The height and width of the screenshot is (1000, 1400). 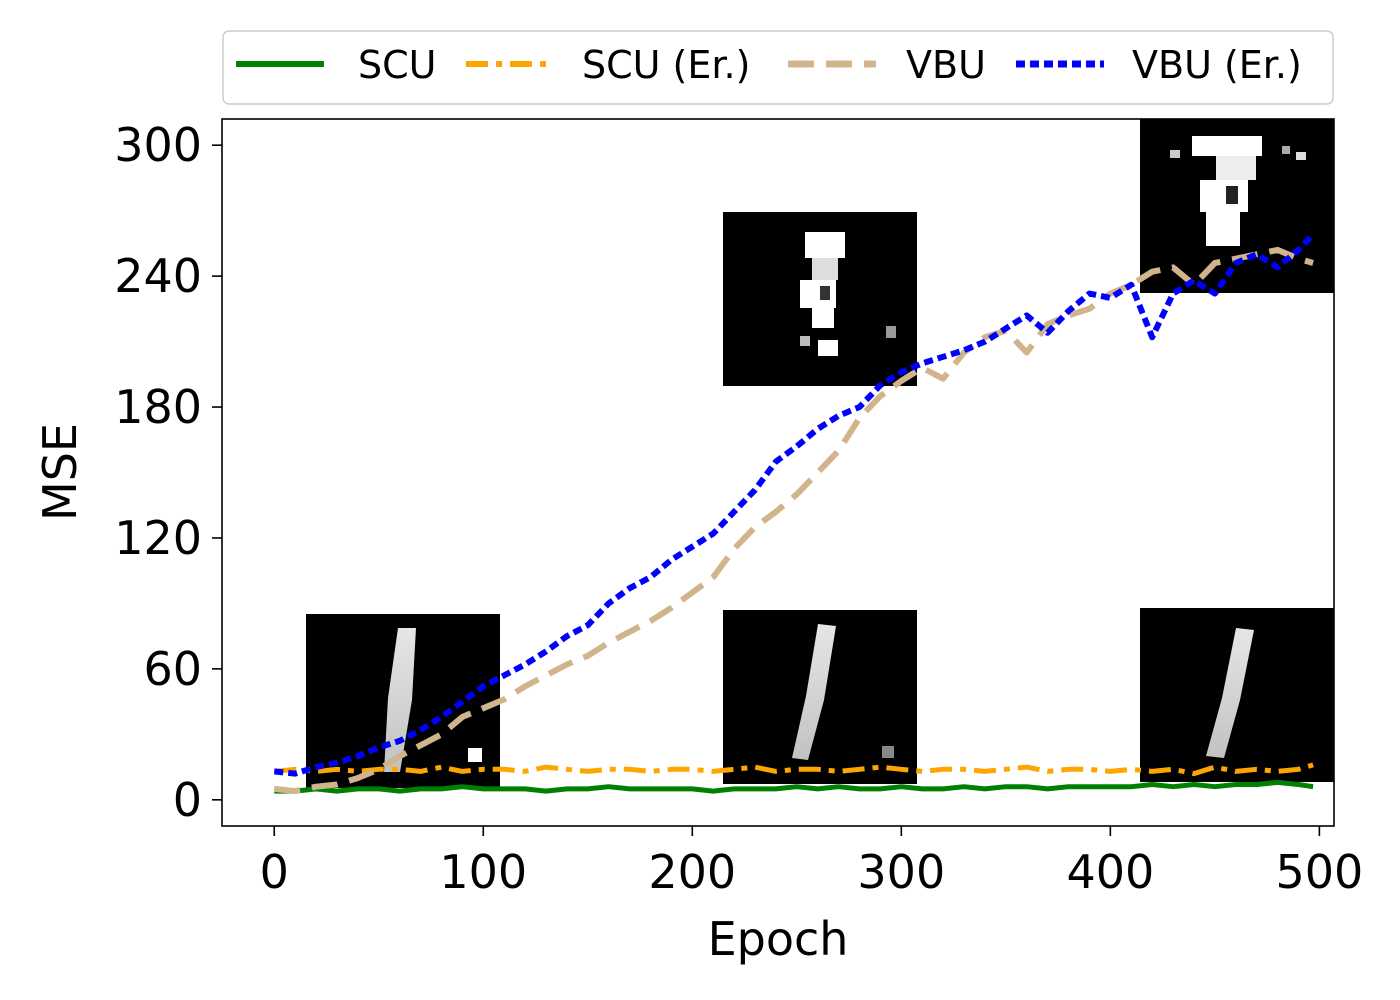 I want to click on y-tick-label: 60, so click(x=172, y=669).